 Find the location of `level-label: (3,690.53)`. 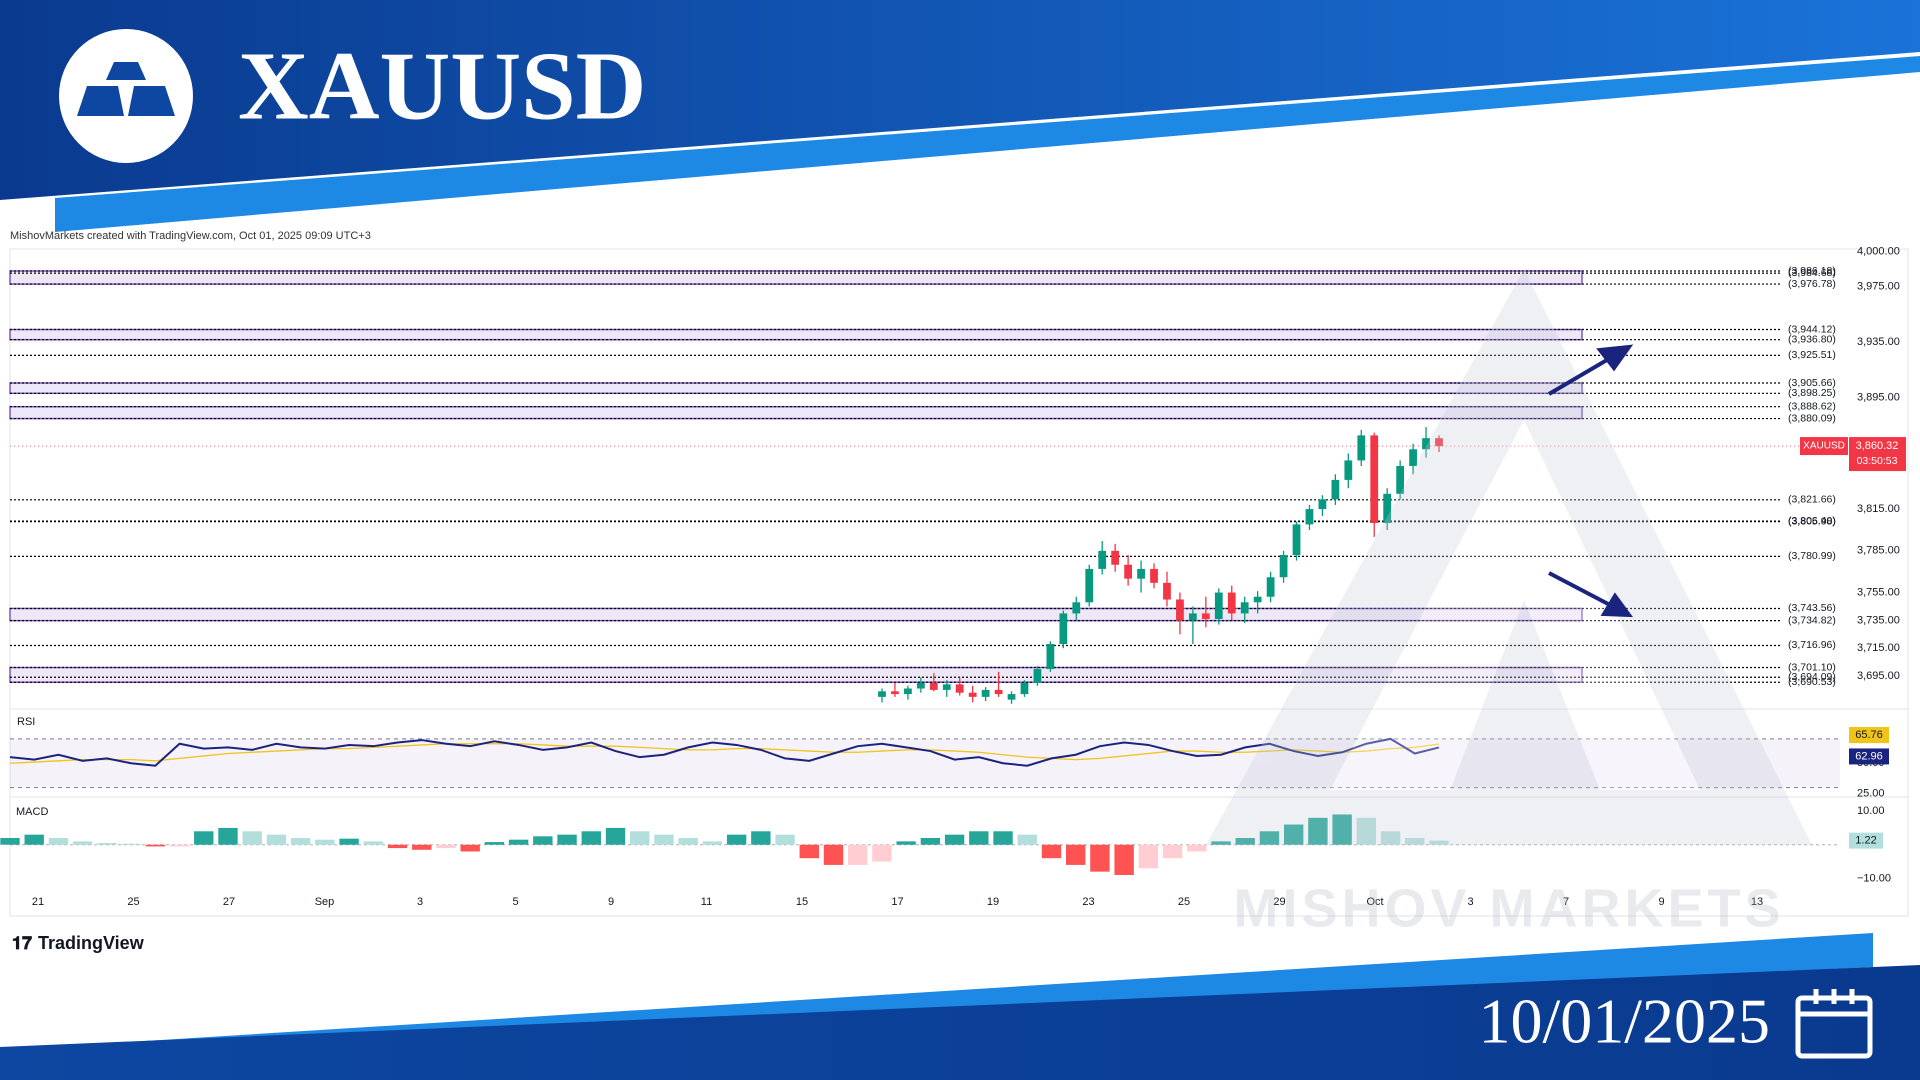

level-label: (3,690.53) is located at coordinates (1812, 682).